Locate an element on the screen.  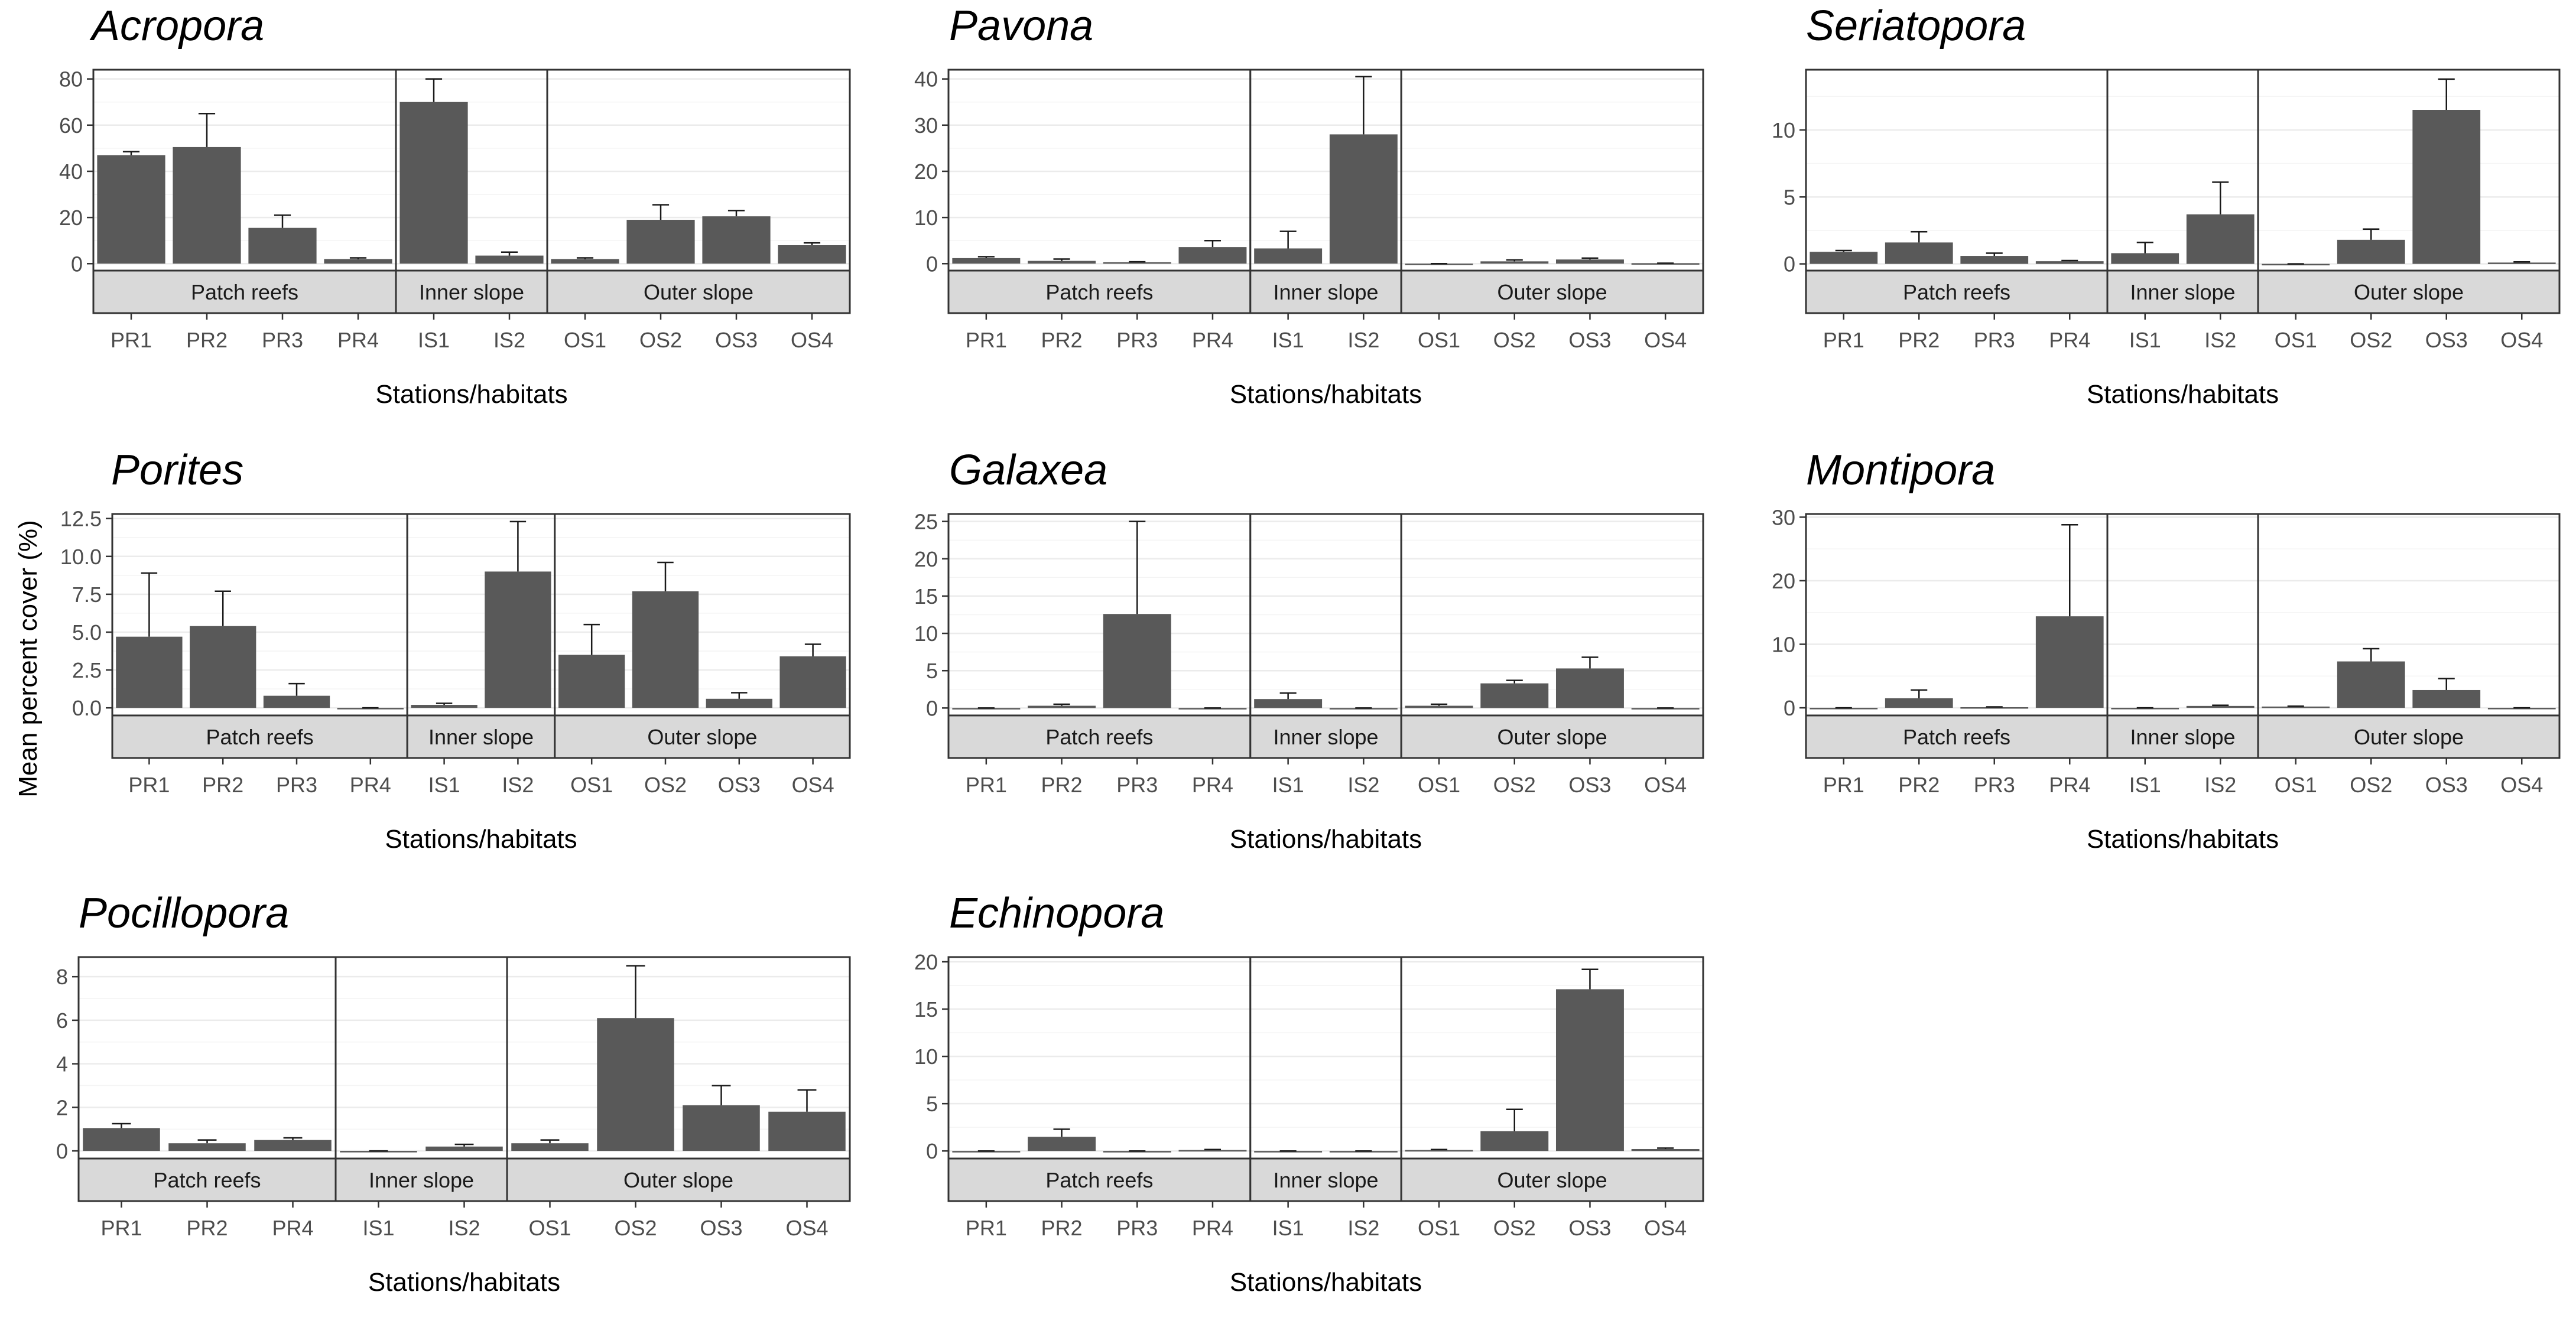
facet-patch-reefs: PR1 PR2 PR4 Patch reefs is located at coordinates (207, 1098).